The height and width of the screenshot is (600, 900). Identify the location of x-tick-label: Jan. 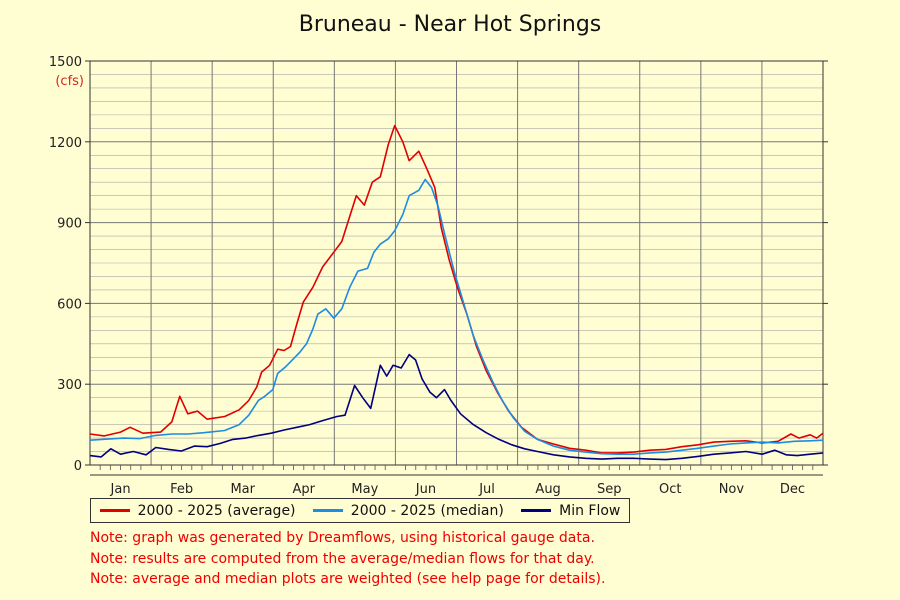
(120, 489).